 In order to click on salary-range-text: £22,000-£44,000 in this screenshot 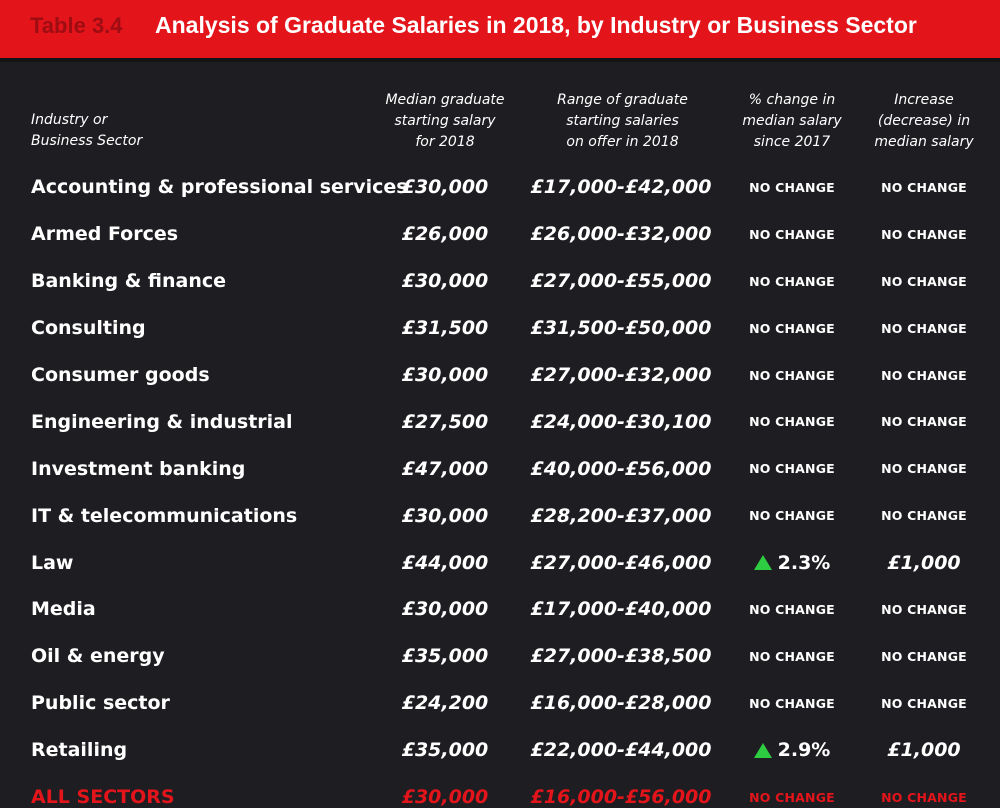, I will do `click(621, 750)`.